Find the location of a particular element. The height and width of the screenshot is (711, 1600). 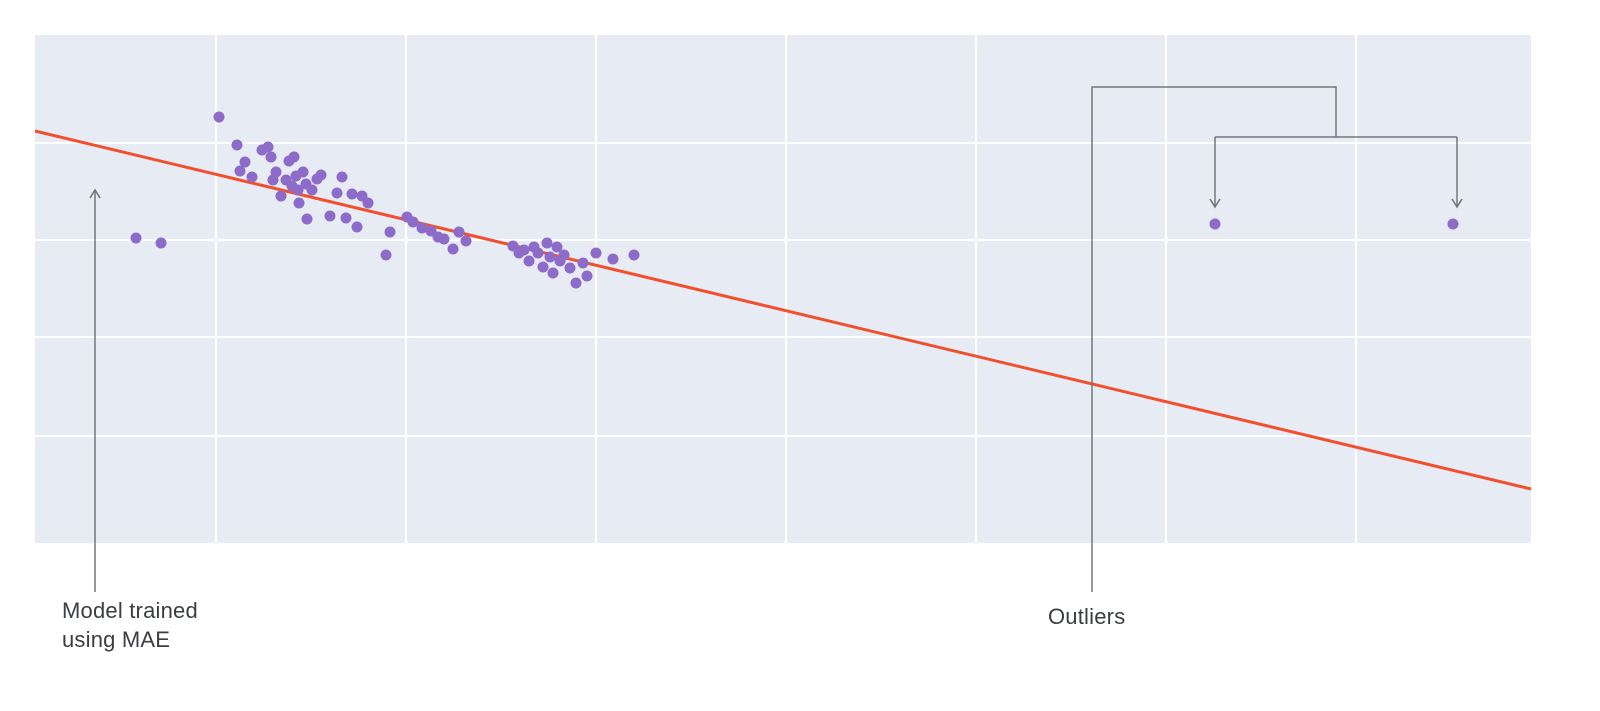

outliers-annotation-label: Outliers is located at coordinates (1087, 616).